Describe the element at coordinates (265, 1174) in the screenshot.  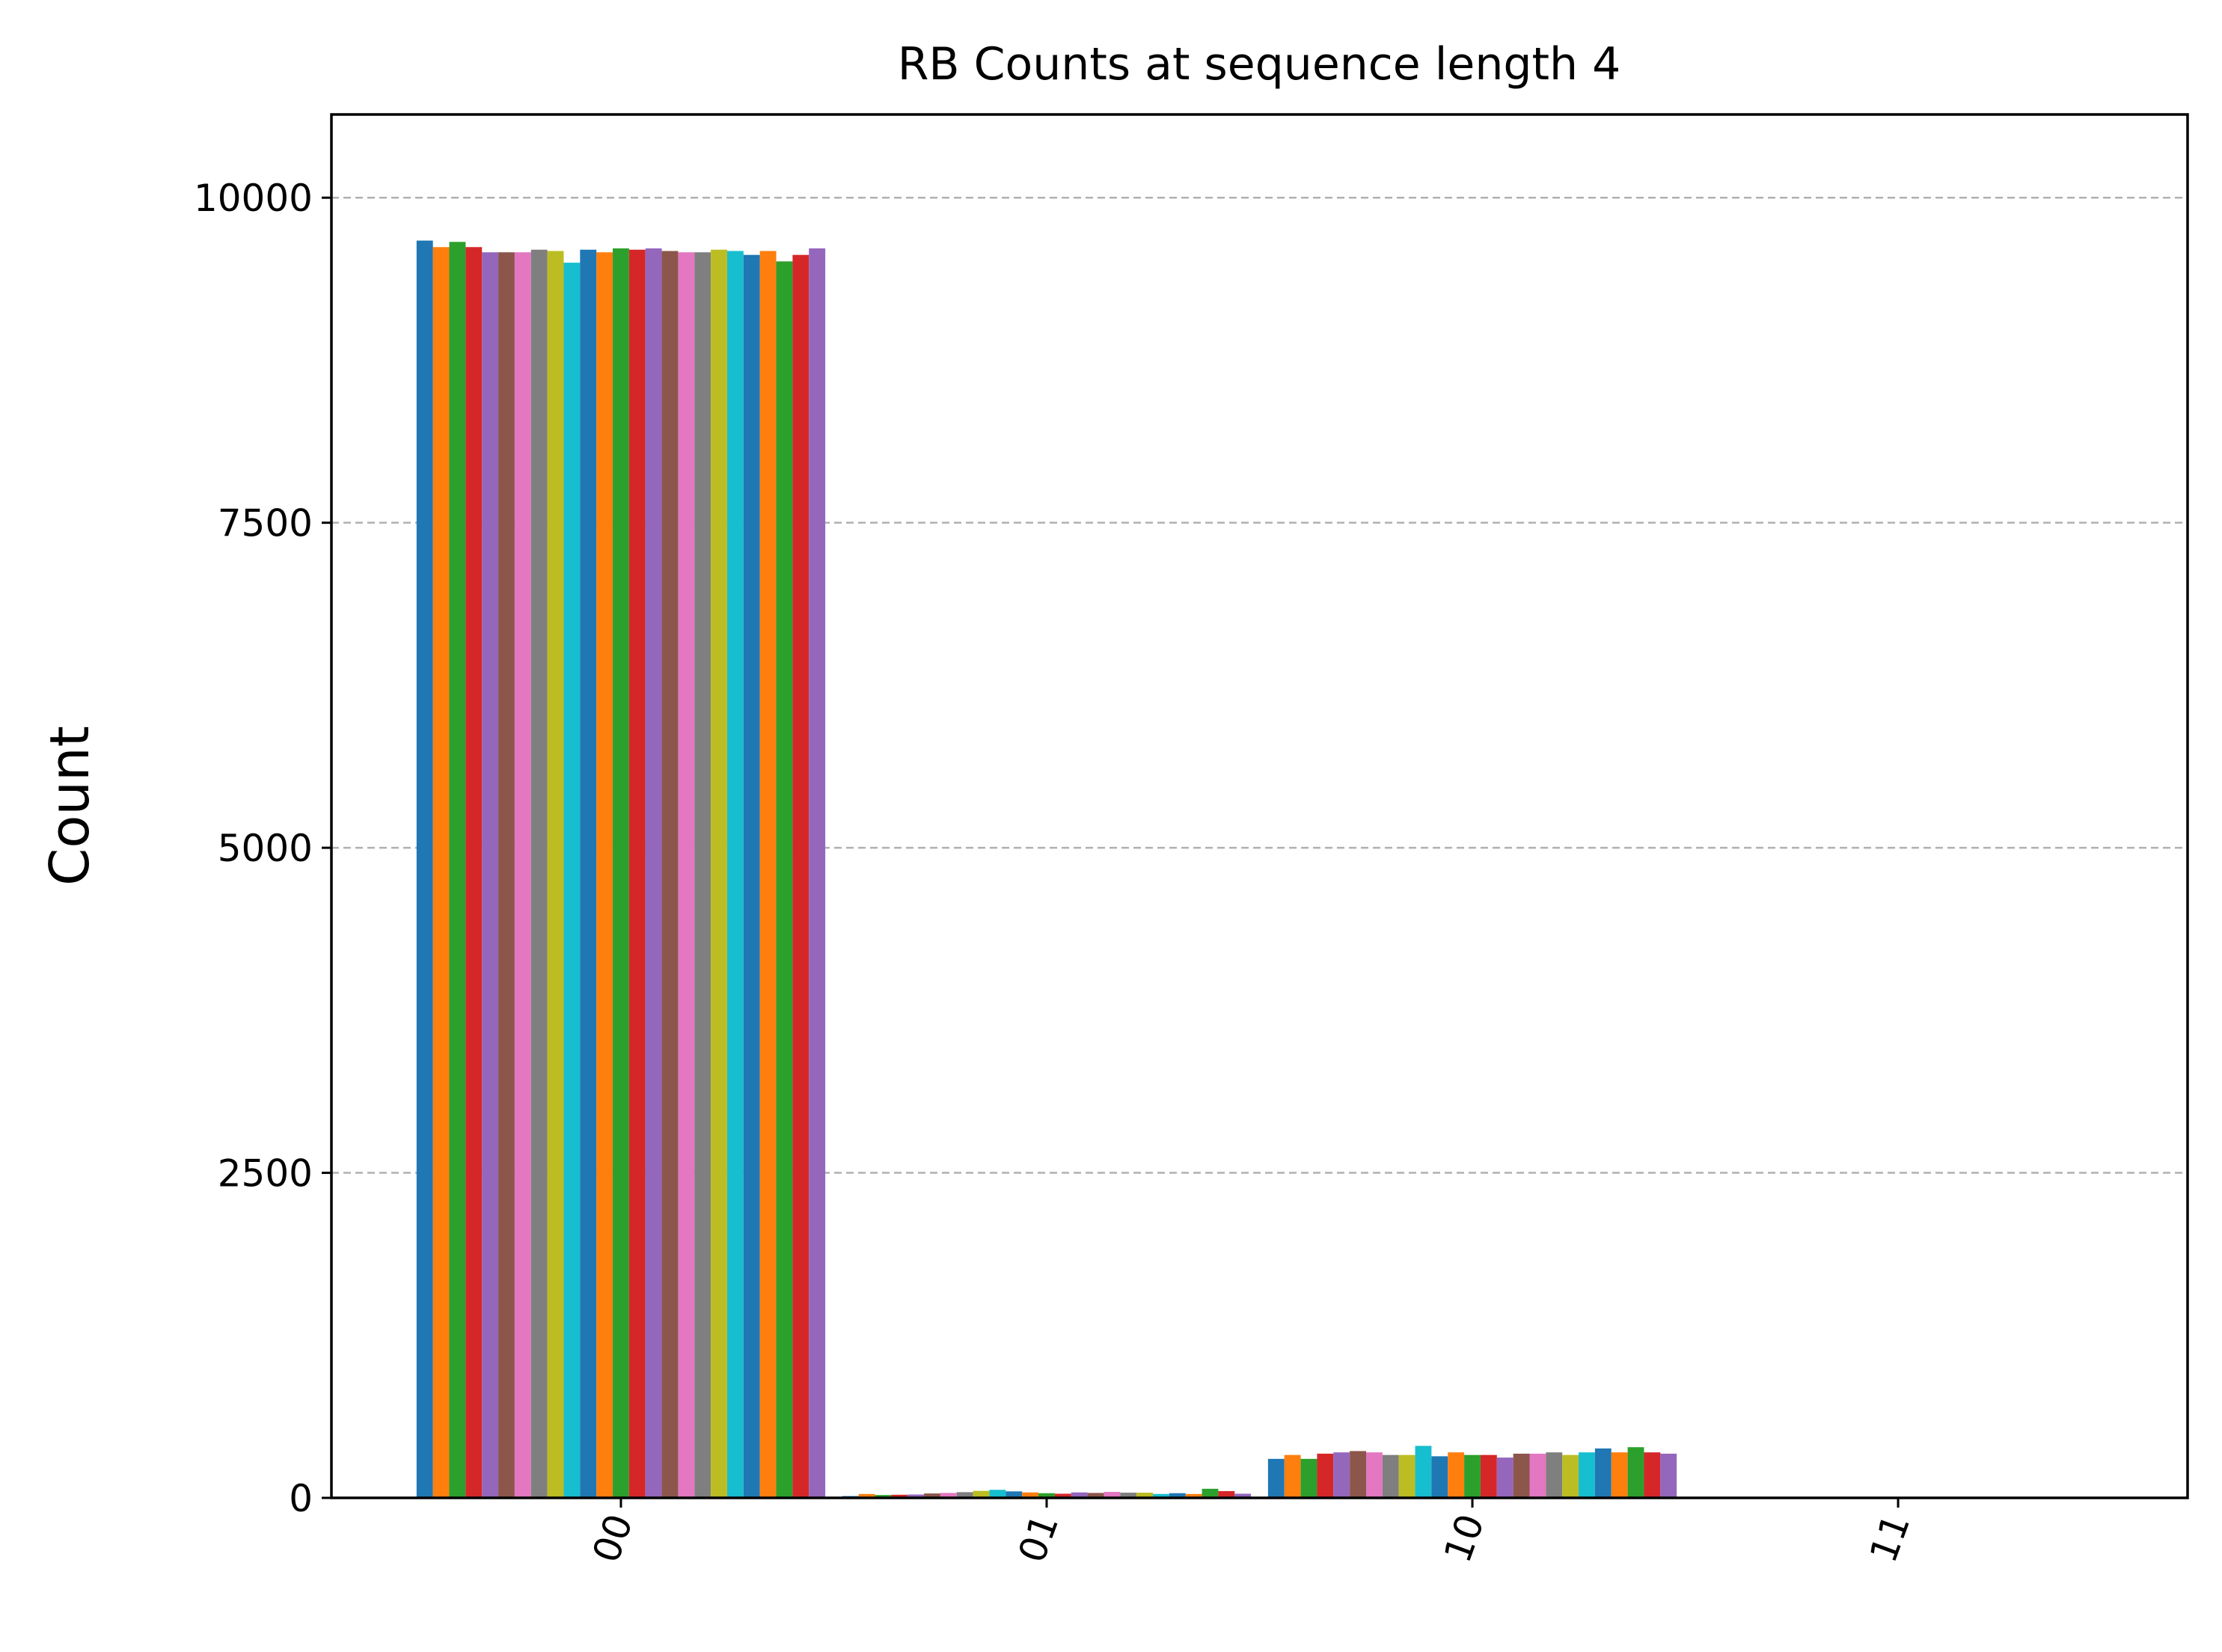
I see `y-tick-label: 2500` at that location.